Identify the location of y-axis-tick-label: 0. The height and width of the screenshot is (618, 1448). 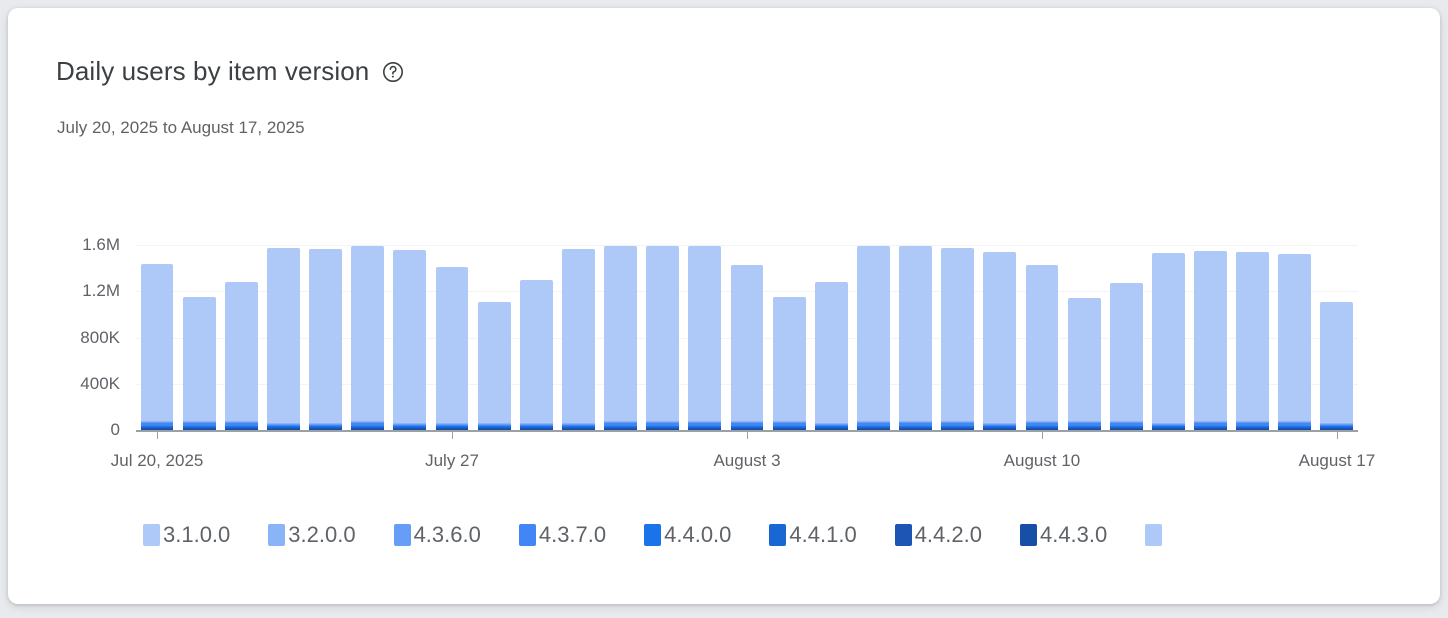
(115, 429).